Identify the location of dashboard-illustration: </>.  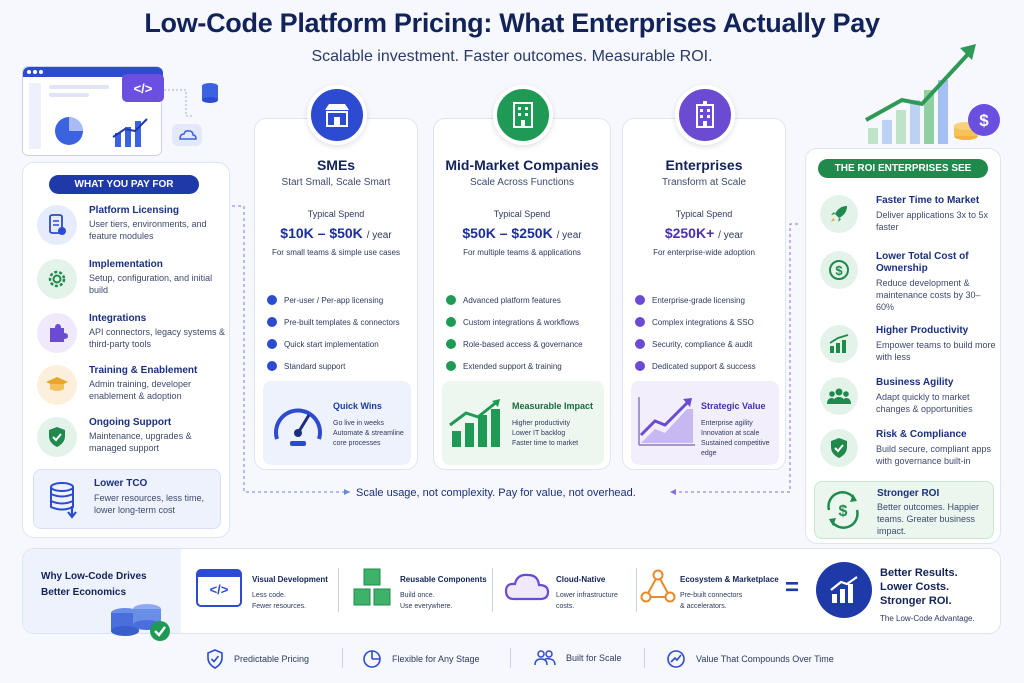
(122, 112).